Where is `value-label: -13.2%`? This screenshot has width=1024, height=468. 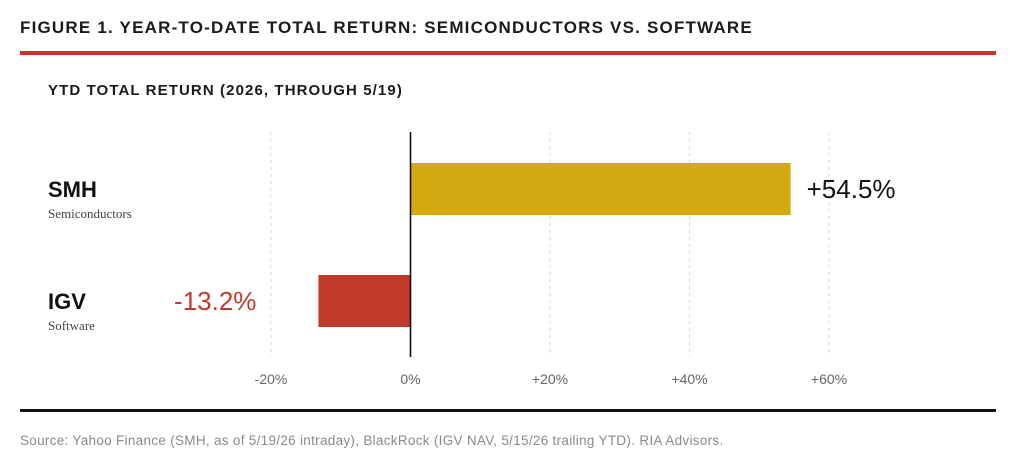
value-label: -13.2% is located at coordinates (215, 301).